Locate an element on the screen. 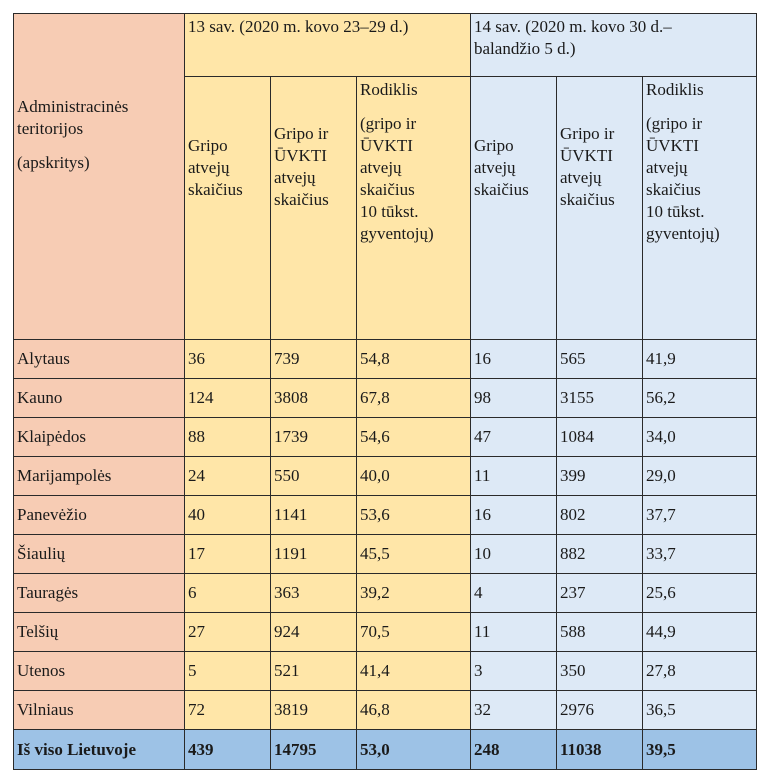 This screenshot has width=761, height=770. table-row: Klaipėdos 88 1739 54,6 47 1084 34,0 is located at coordinates (385, 437).